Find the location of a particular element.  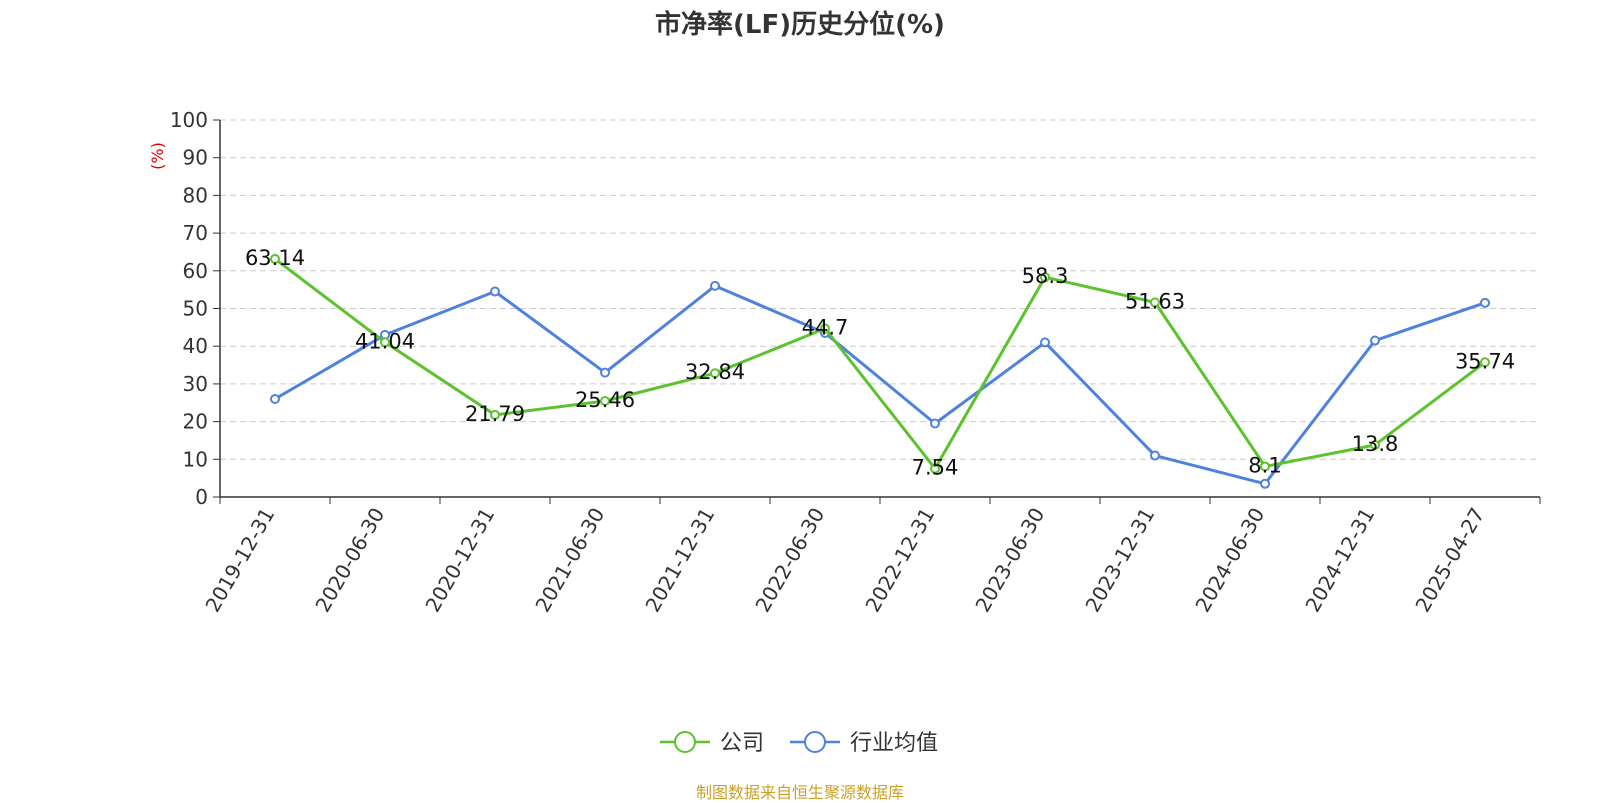

x-tick-label: 2025-04-27 is located at coordinates (1449, 560).